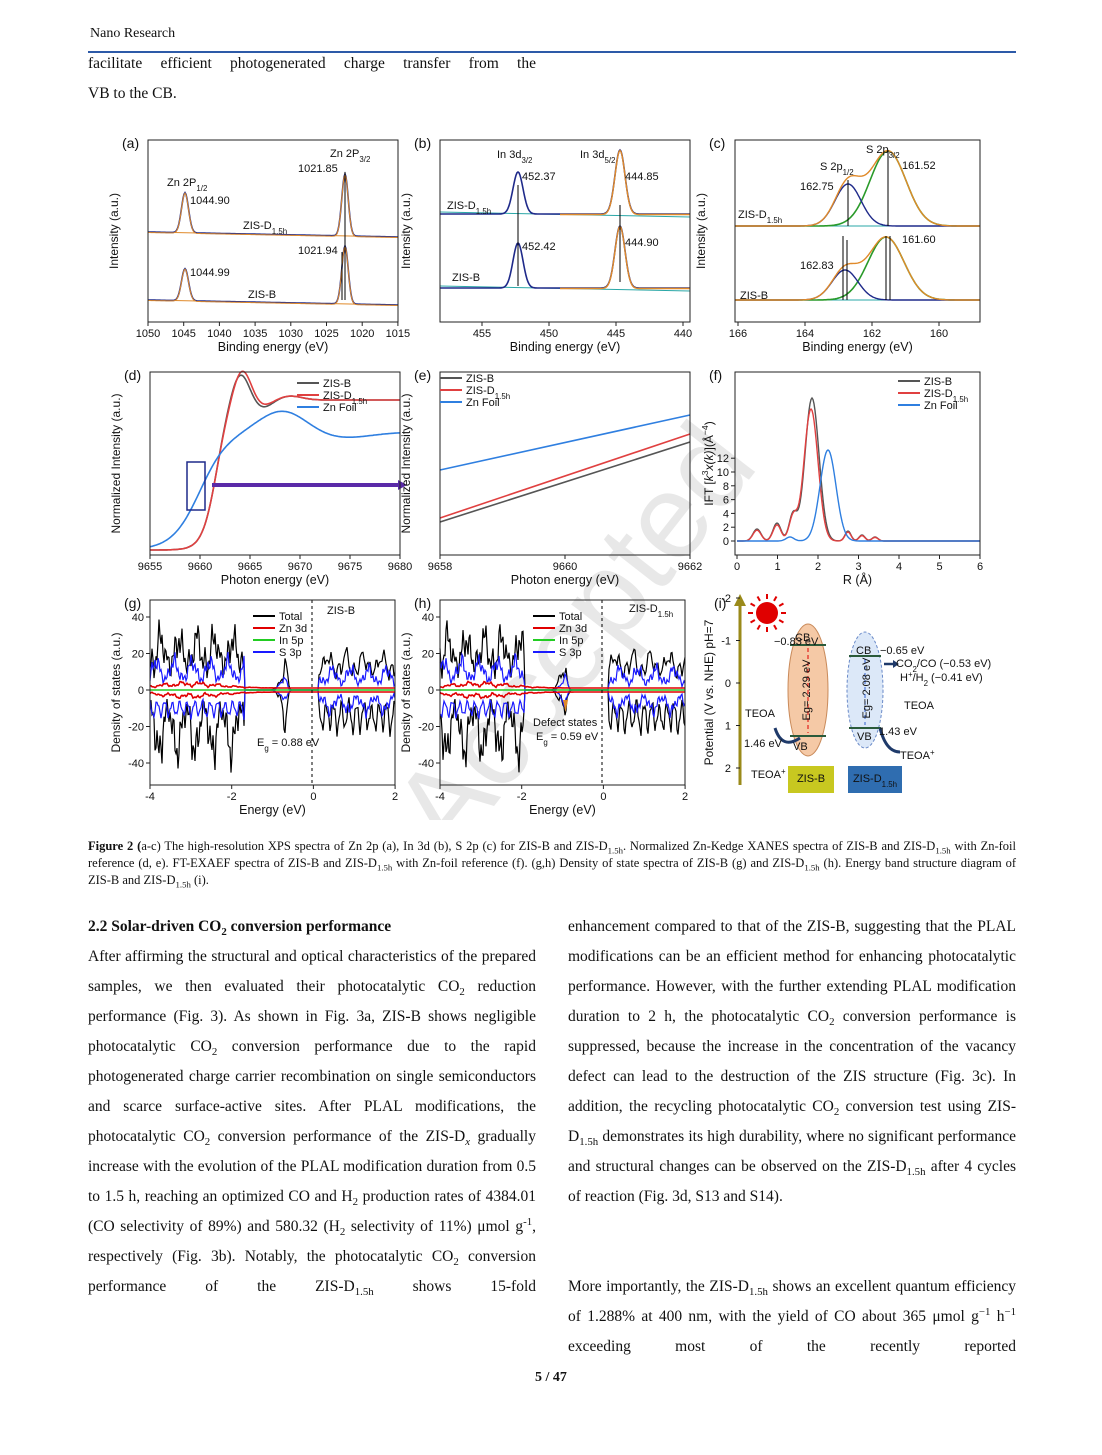 The image size is (1102, 1455). Describe the element at coordinates (941, 406) in the screenshot. I see `legend-label: Zn Foil` at that location.